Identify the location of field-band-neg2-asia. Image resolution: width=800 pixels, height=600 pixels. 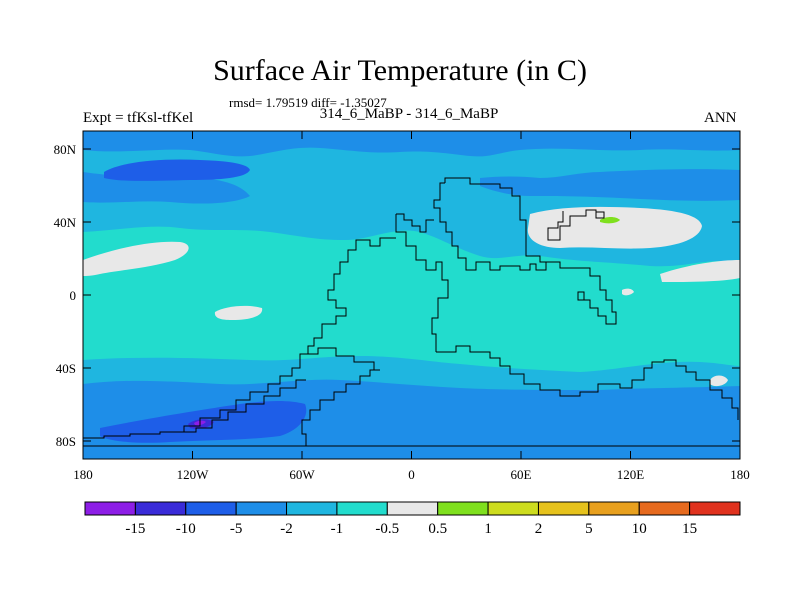
(610, 185).